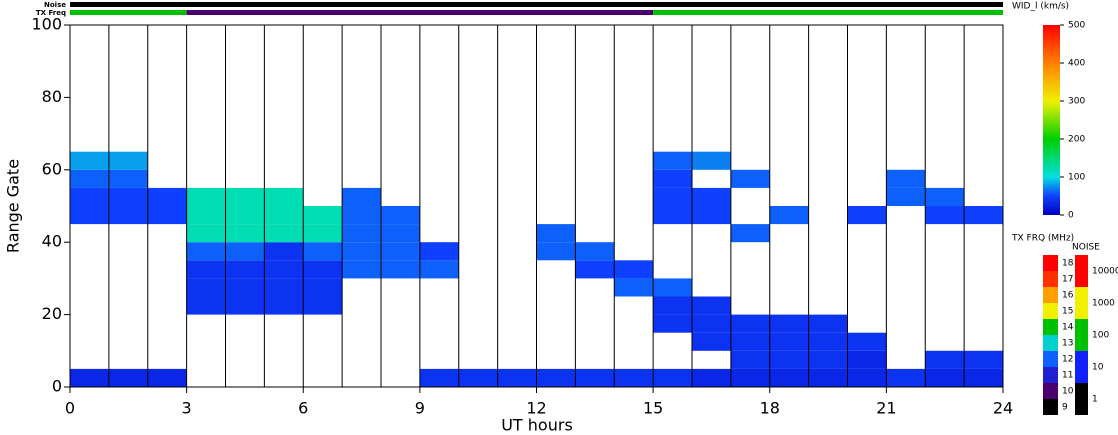  I want to click on x-tick-label: 21, so click(886, 408).